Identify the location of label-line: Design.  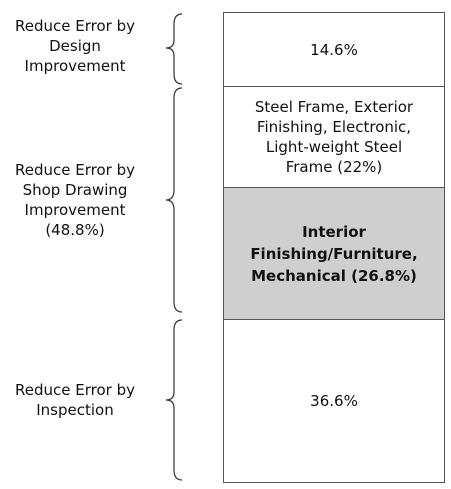
(75, 46).